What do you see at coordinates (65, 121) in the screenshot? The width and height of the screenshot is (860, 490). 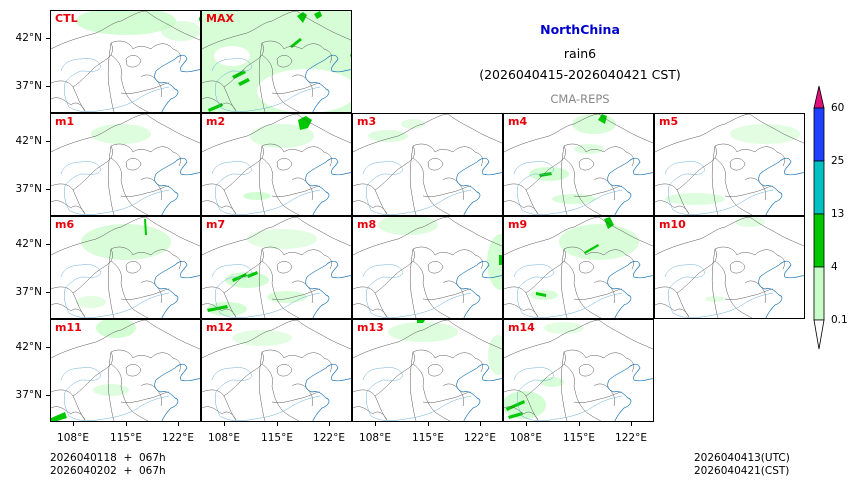 I see `panel-label: m1` at bounding box center [65, 121].